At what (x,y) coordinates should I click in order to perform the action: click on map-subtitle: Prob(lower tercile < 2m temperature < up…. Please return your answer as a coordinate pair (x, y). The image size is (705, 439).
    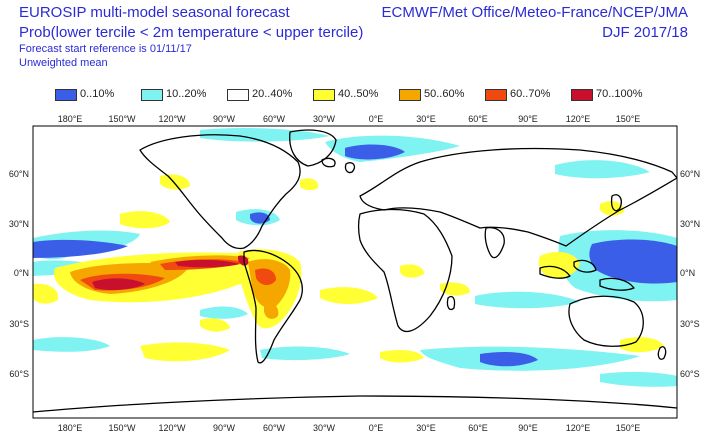
    Looking at the image, I should click on (191, 32).